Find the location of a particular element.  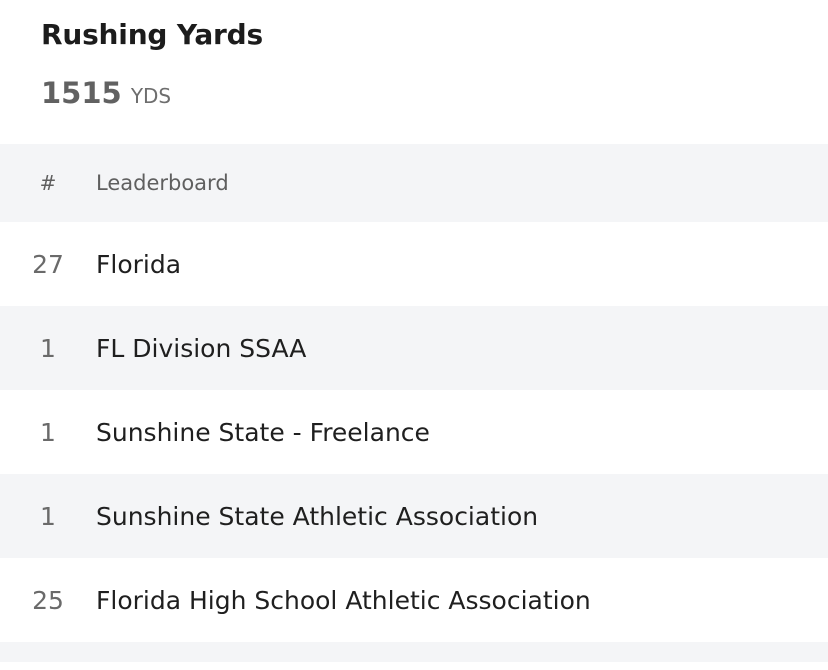

row-rank: 25 is located at coordinates (48, 600).